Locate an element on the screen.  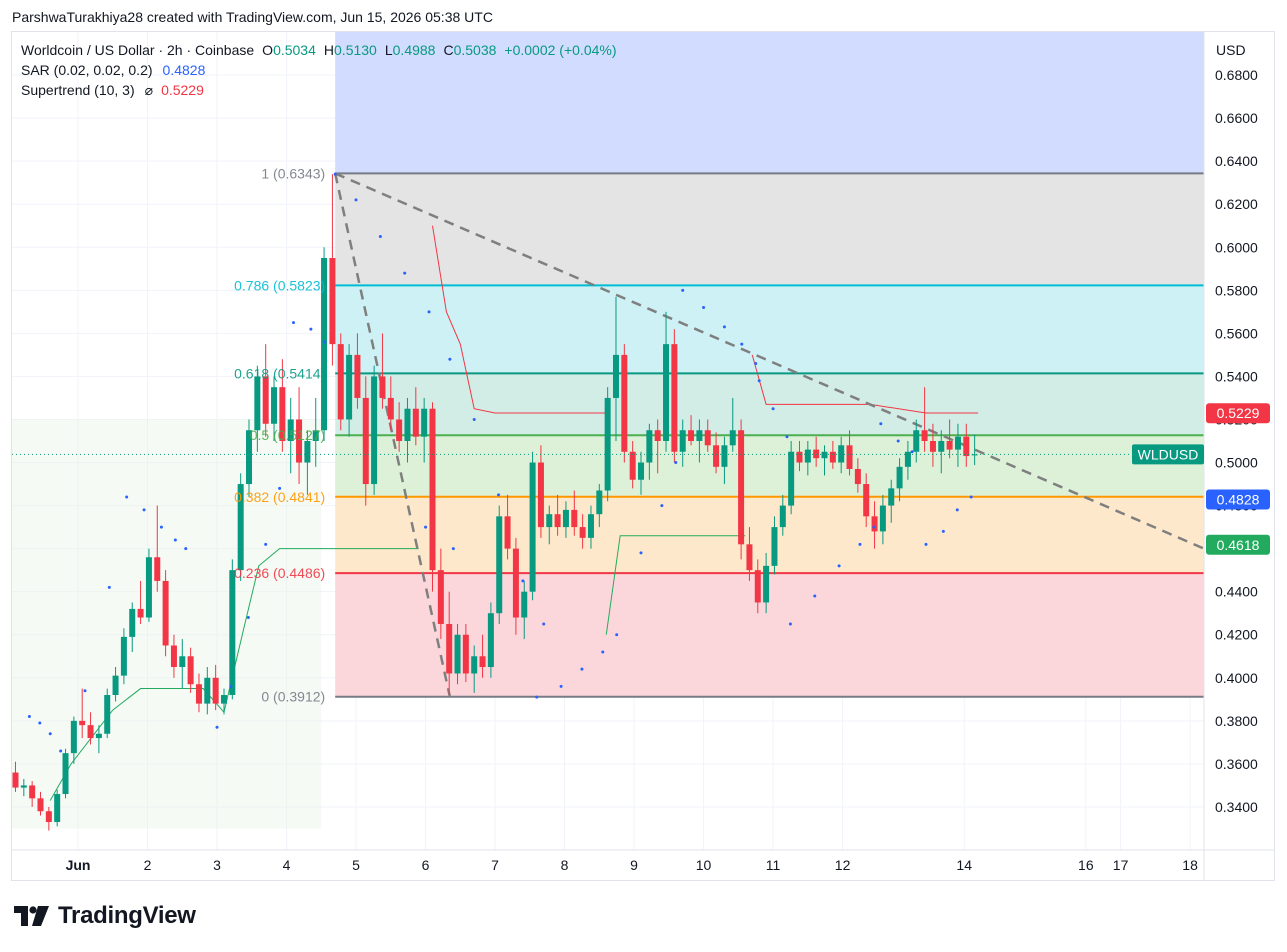
currency-label: USD is located at coordinates (1231, 50).